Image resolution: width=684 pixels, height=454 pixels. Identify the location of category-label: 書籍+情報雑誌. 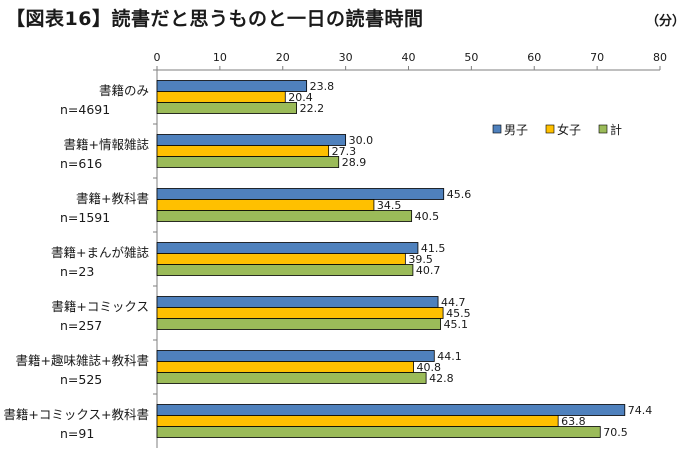
(107, 144).